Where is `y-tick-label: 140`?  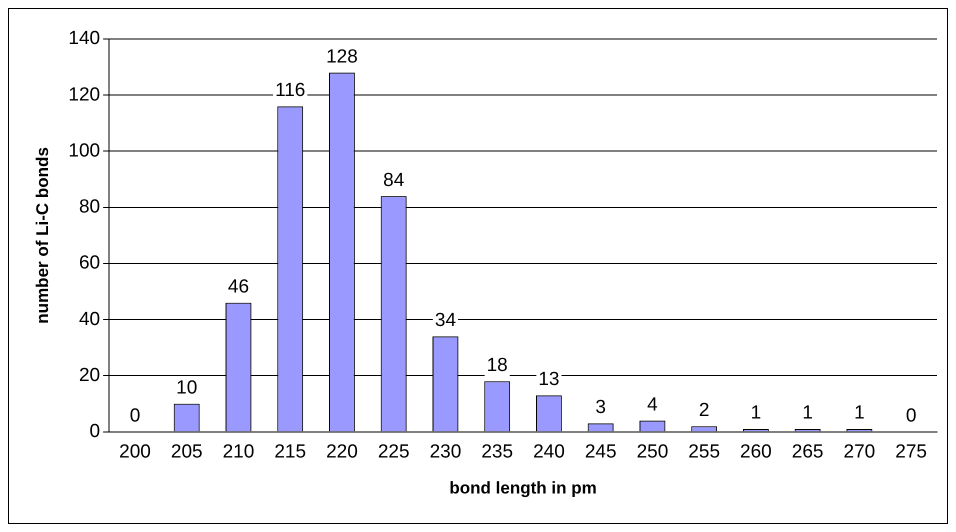 y-tick-label: 140 is located at coordinates (84, 39).